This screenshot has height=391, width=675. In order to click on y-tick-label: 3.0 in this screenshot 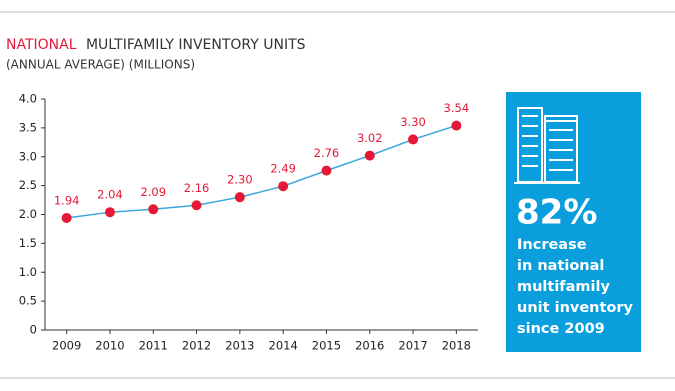, I will do `click(28, 156)`.